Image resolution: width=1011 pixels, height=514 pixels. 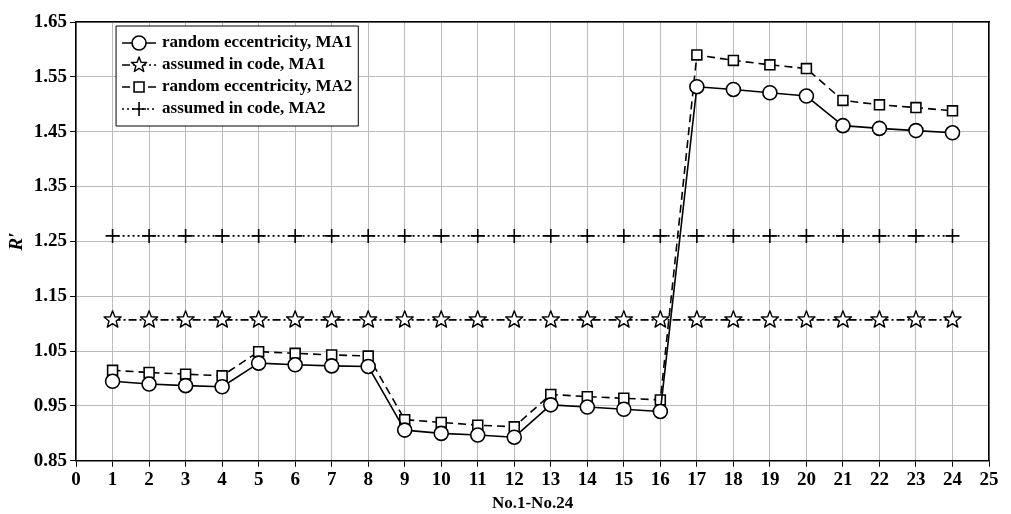 I want to click on y-tick-label: 1.65, so click(x=50, y=20).